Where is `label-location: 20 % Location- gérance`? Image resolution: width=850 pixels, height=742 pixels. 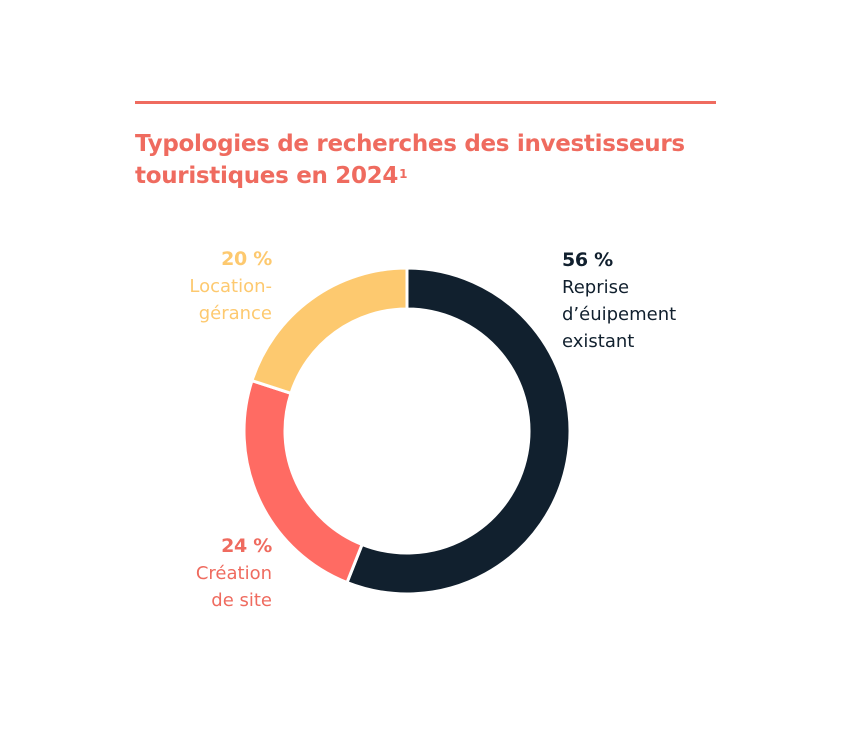 label-location: 20 % Location- gérance is located at coordinates (230, 286).